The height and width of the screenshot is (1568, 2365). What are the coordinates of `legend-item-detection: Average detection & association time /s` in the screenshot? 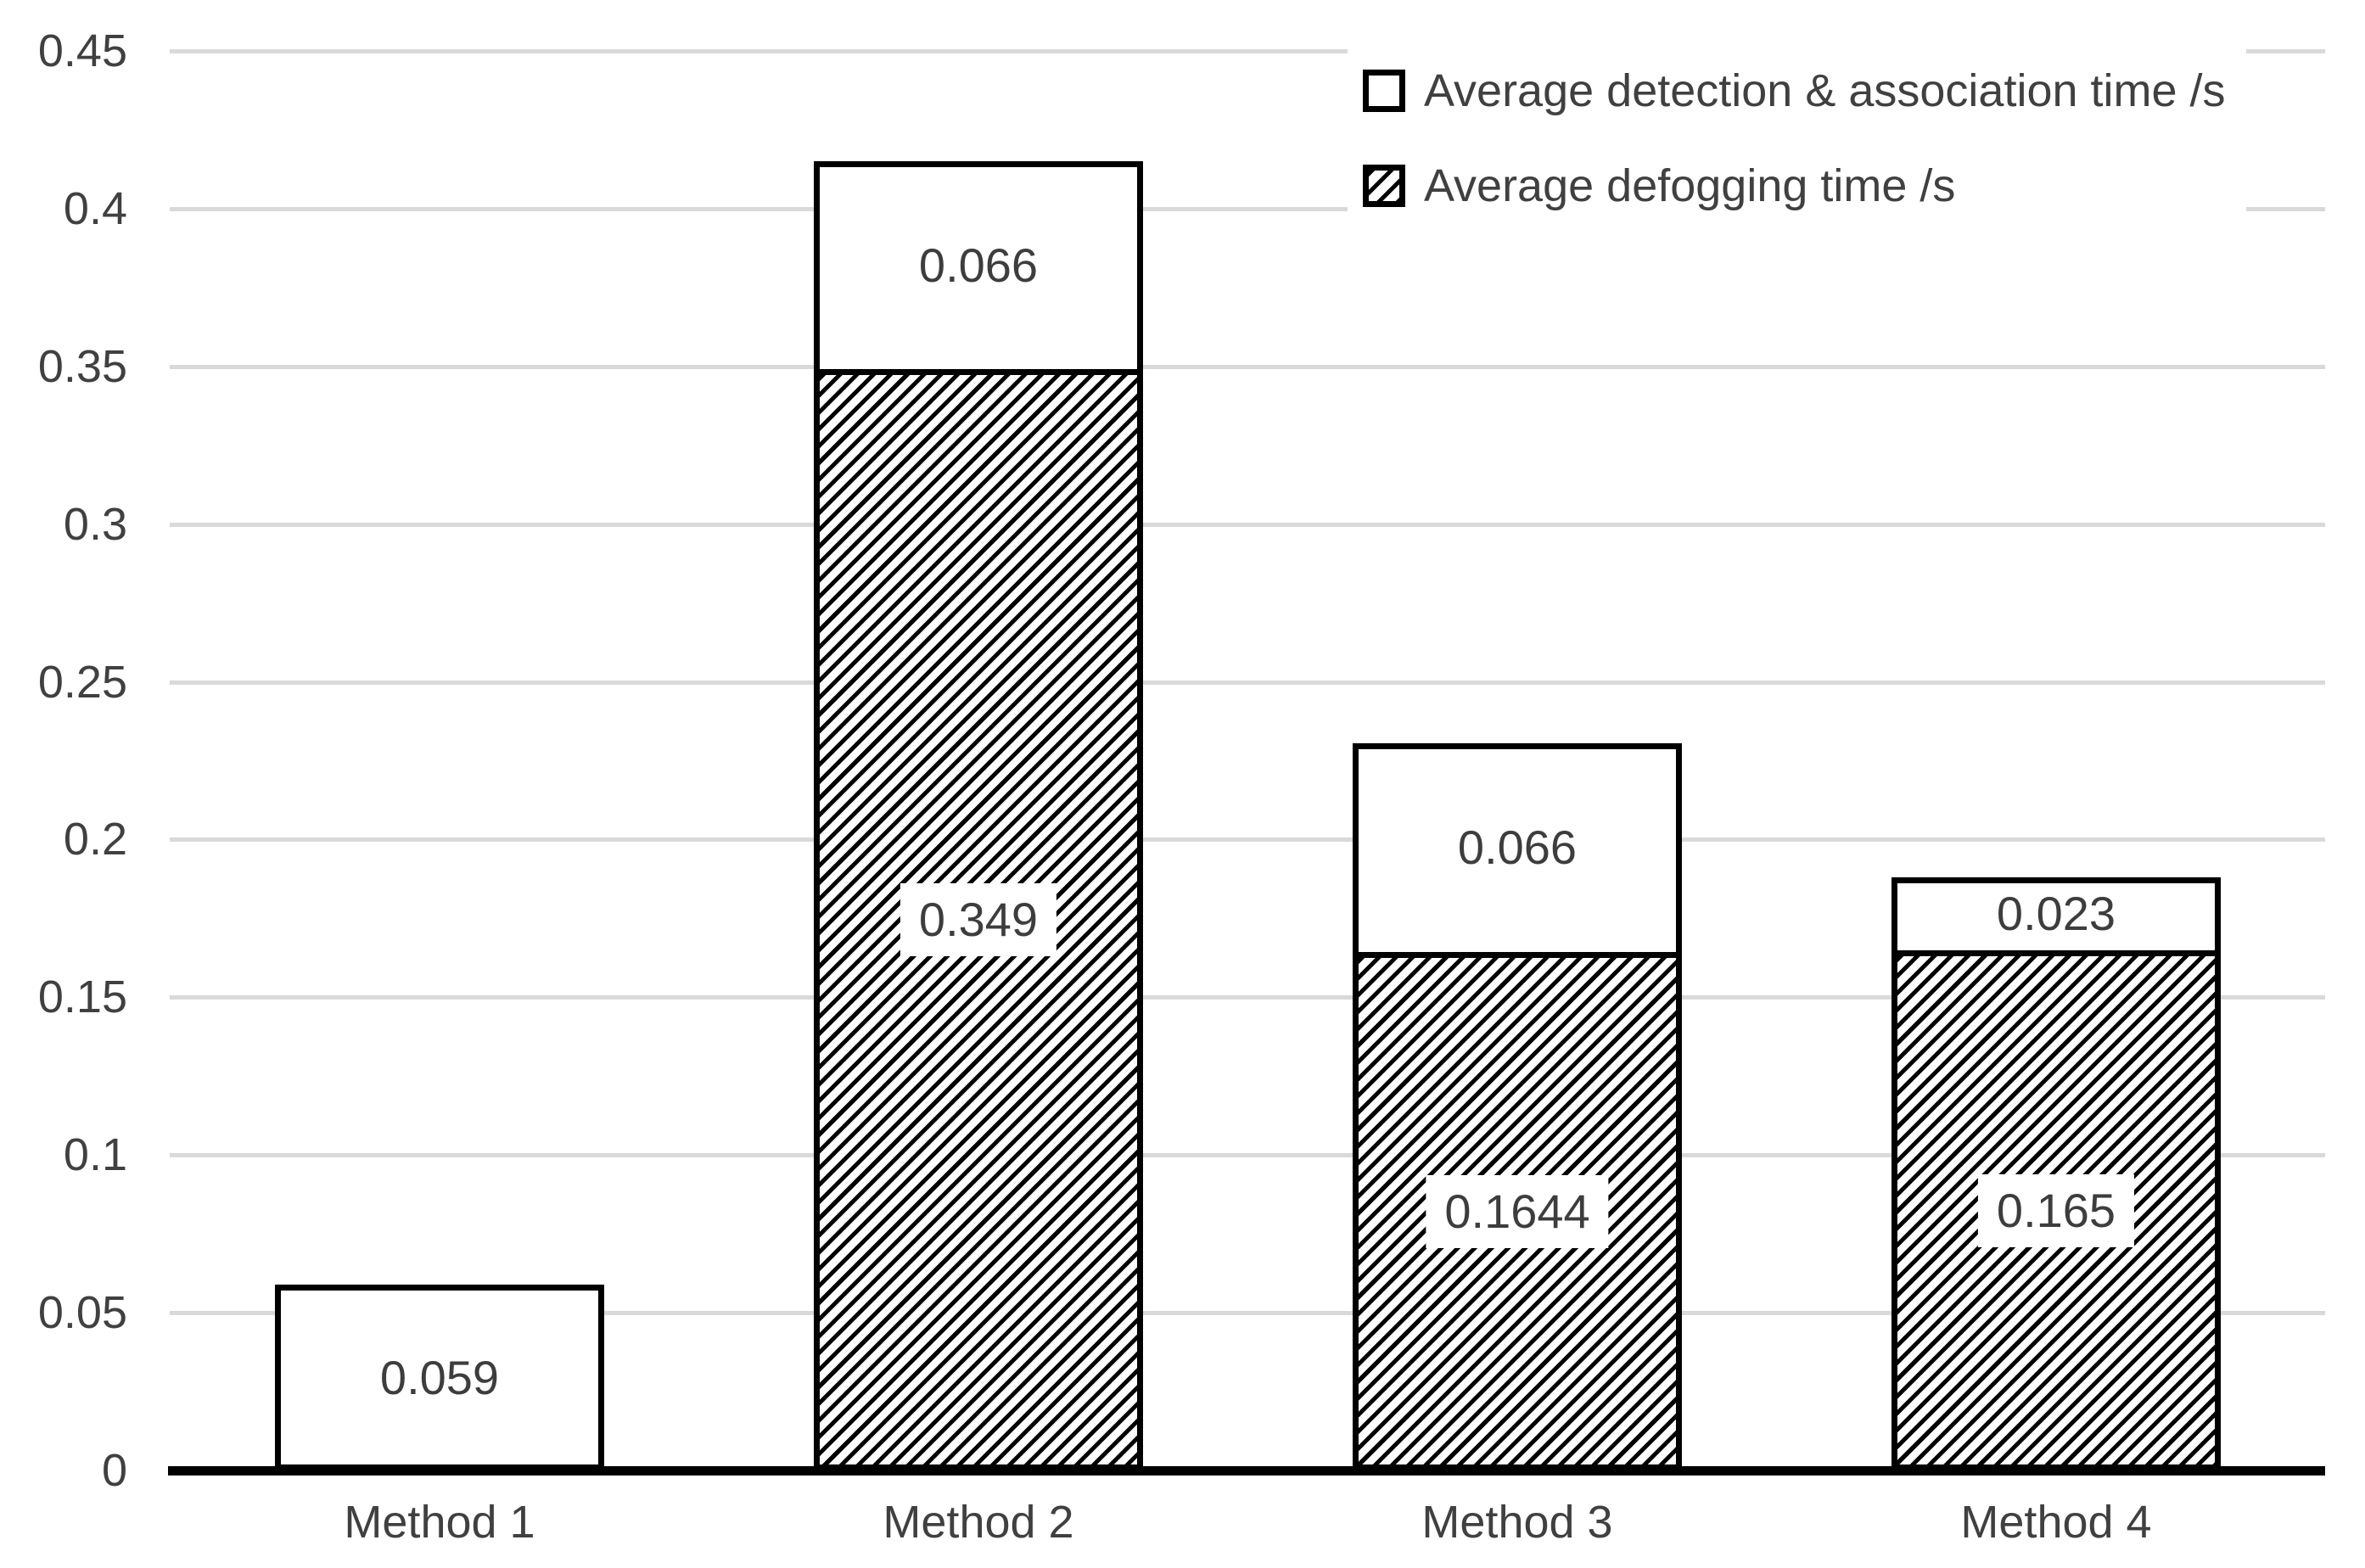 It's located at (1794, 91).